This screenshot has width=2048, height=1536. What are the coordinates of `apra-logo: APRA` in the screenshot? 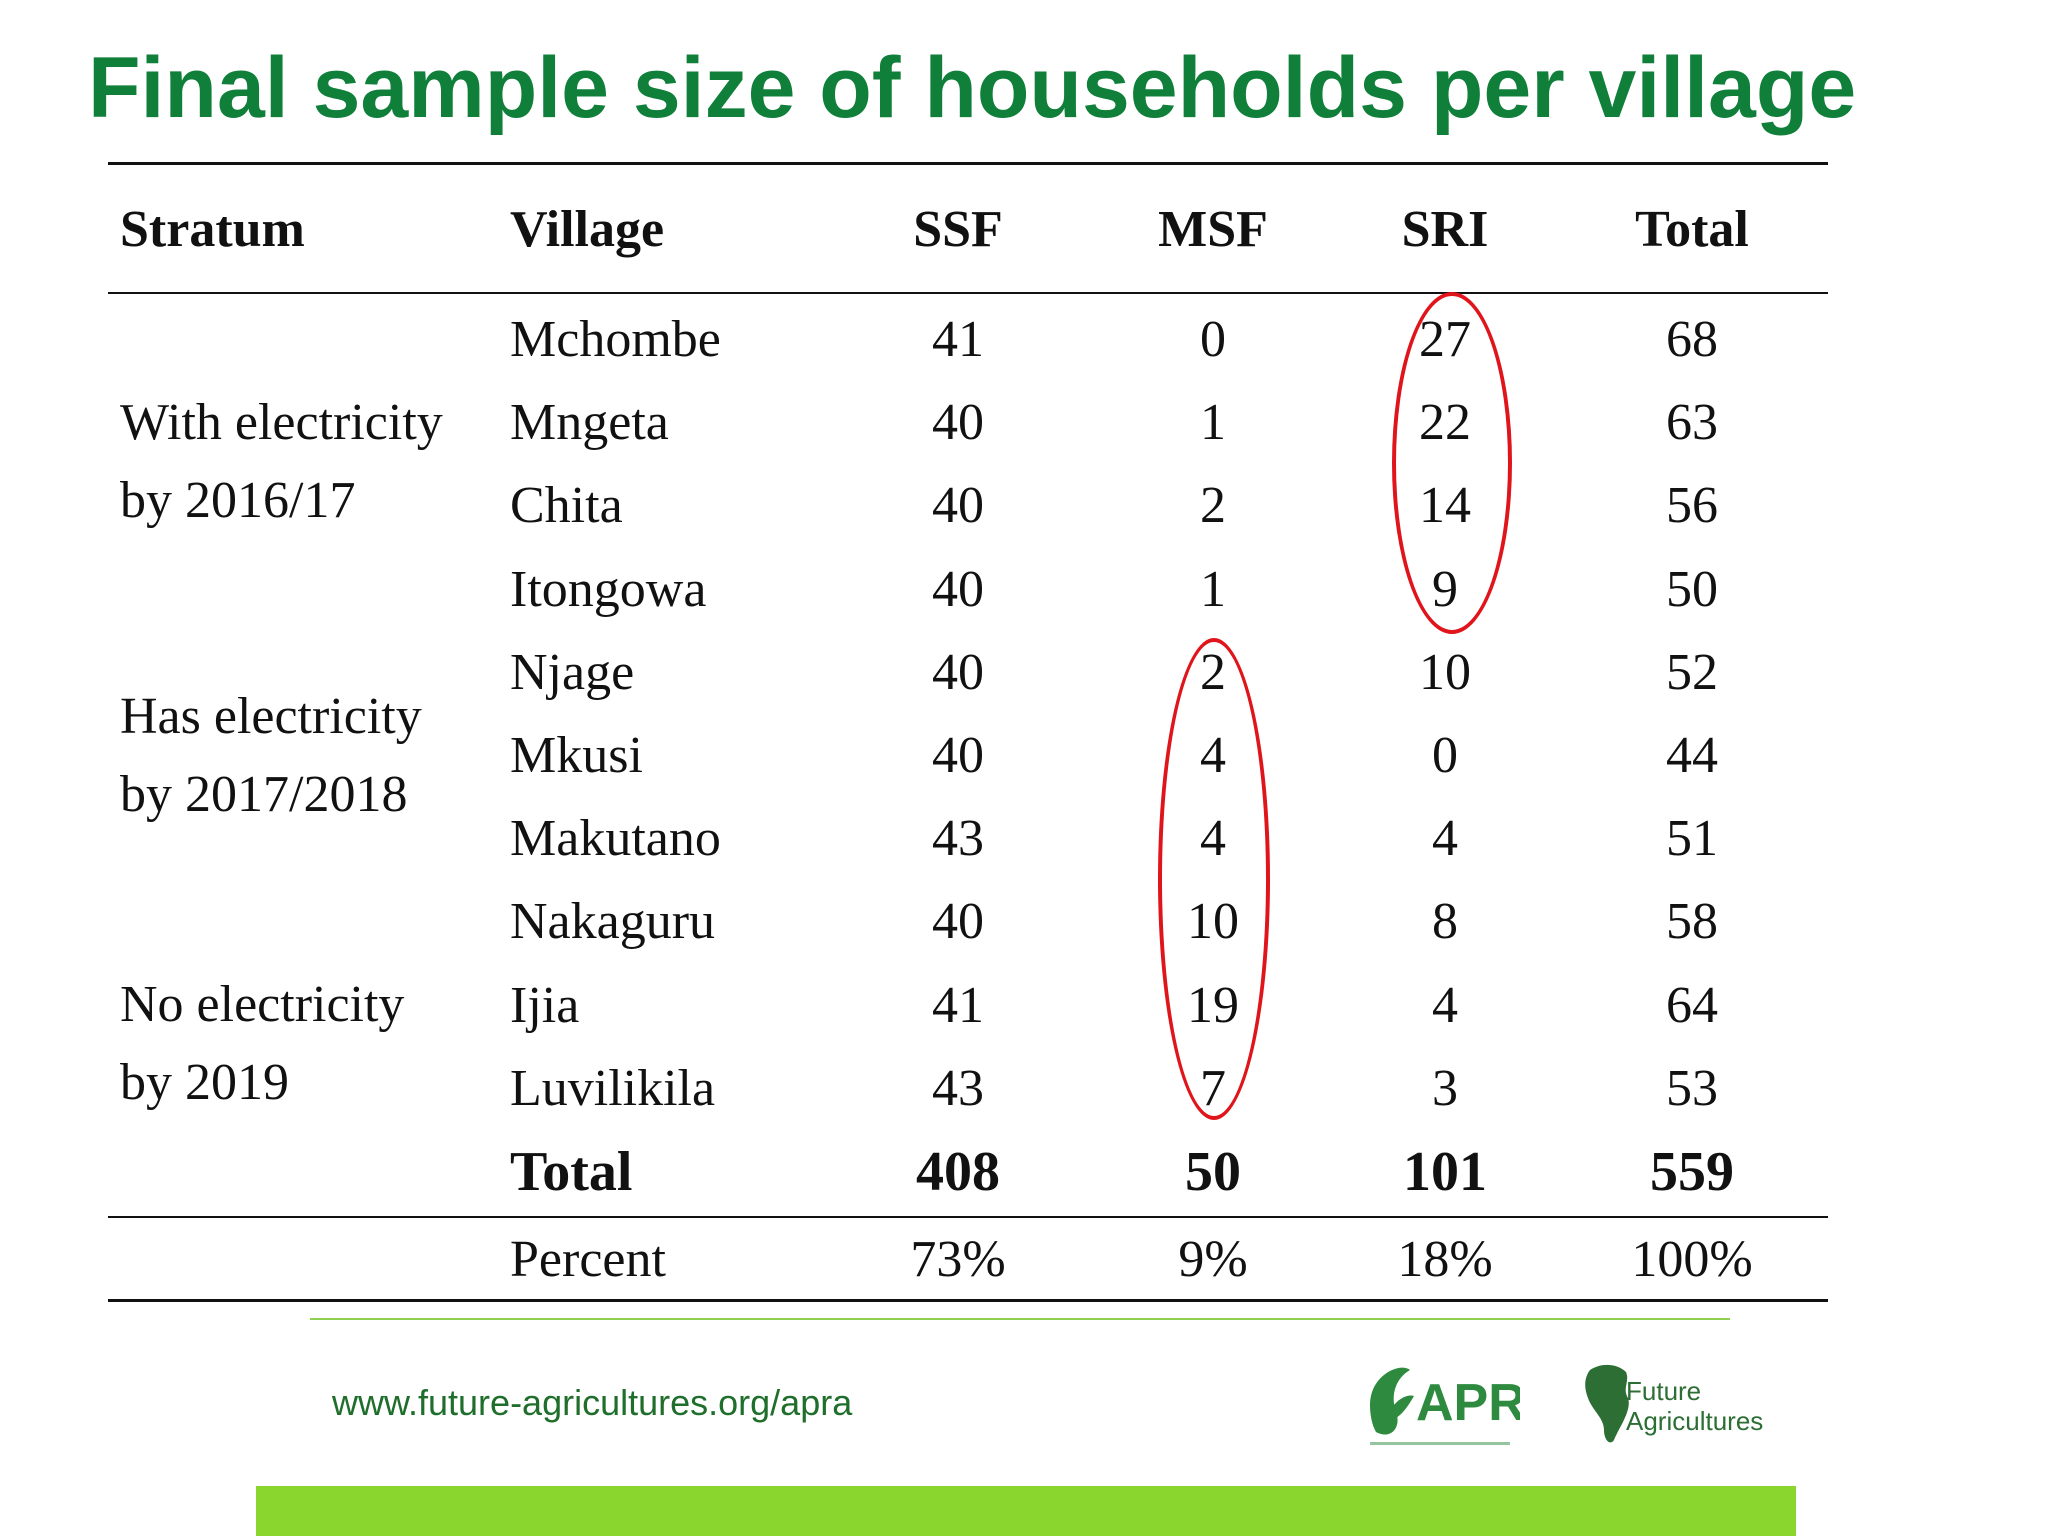 It's located at (1461, 1405).